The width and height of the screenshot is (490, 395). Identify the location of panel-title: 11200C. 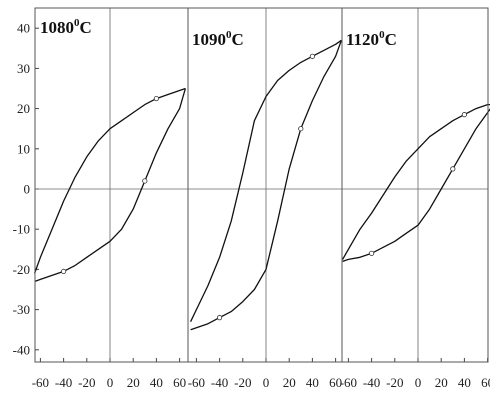
(371, 39).